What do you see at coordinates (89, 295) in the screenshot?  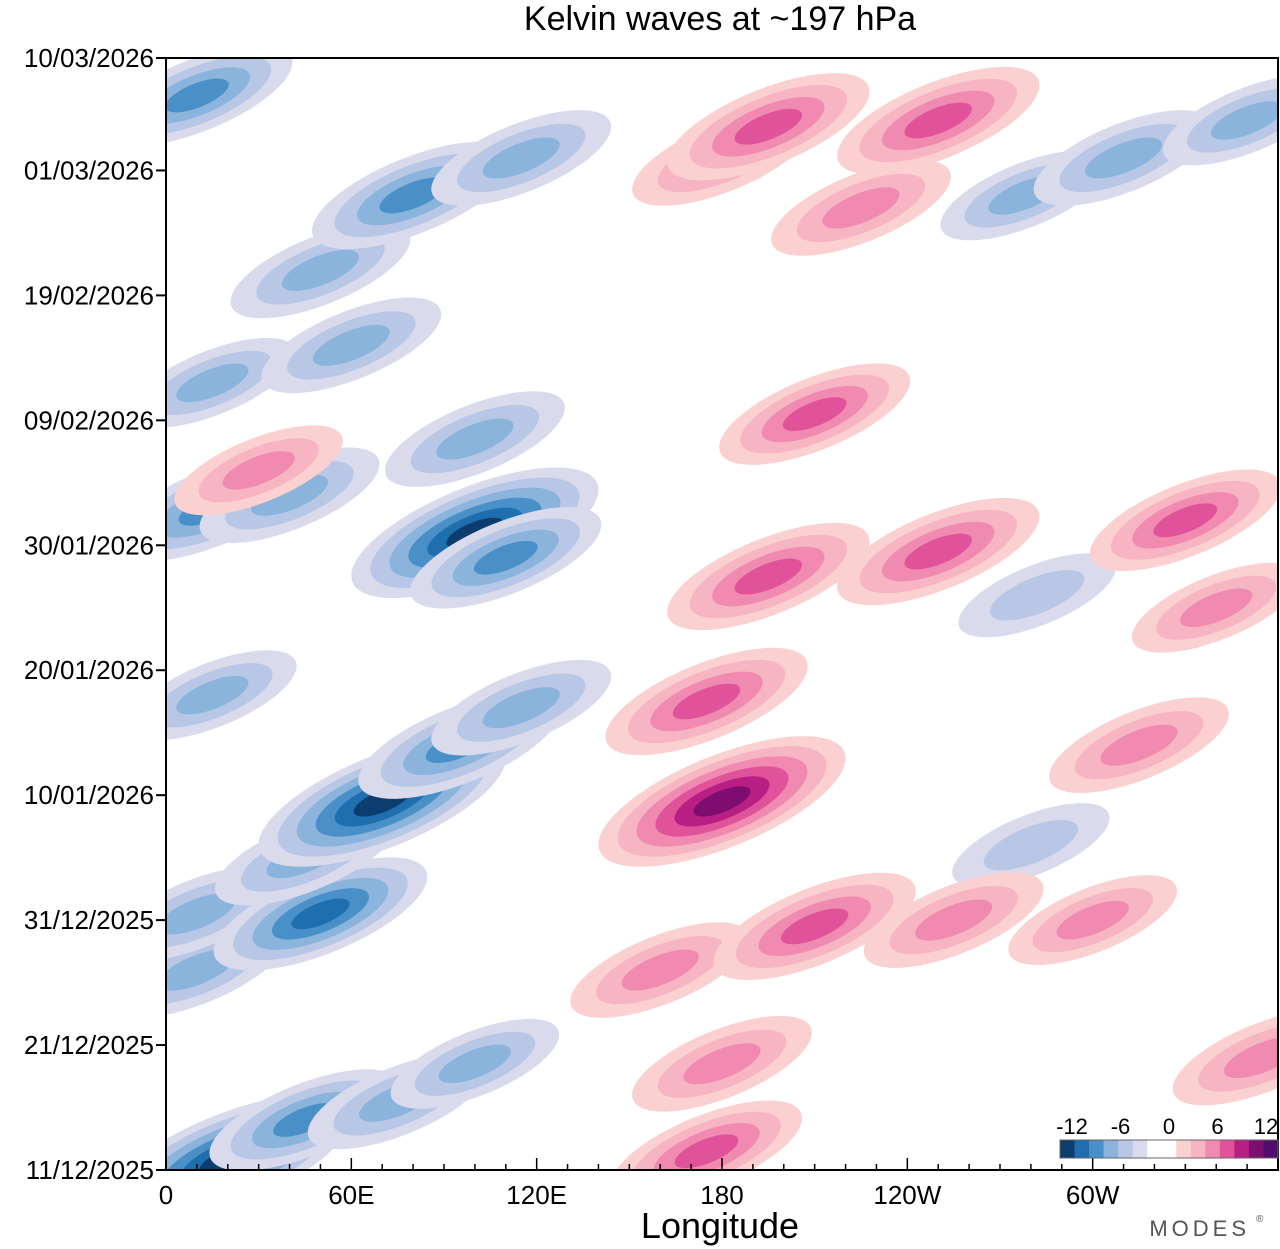 I see `y-tick-label: 19/02/2026` at bounding box center [89, 295].